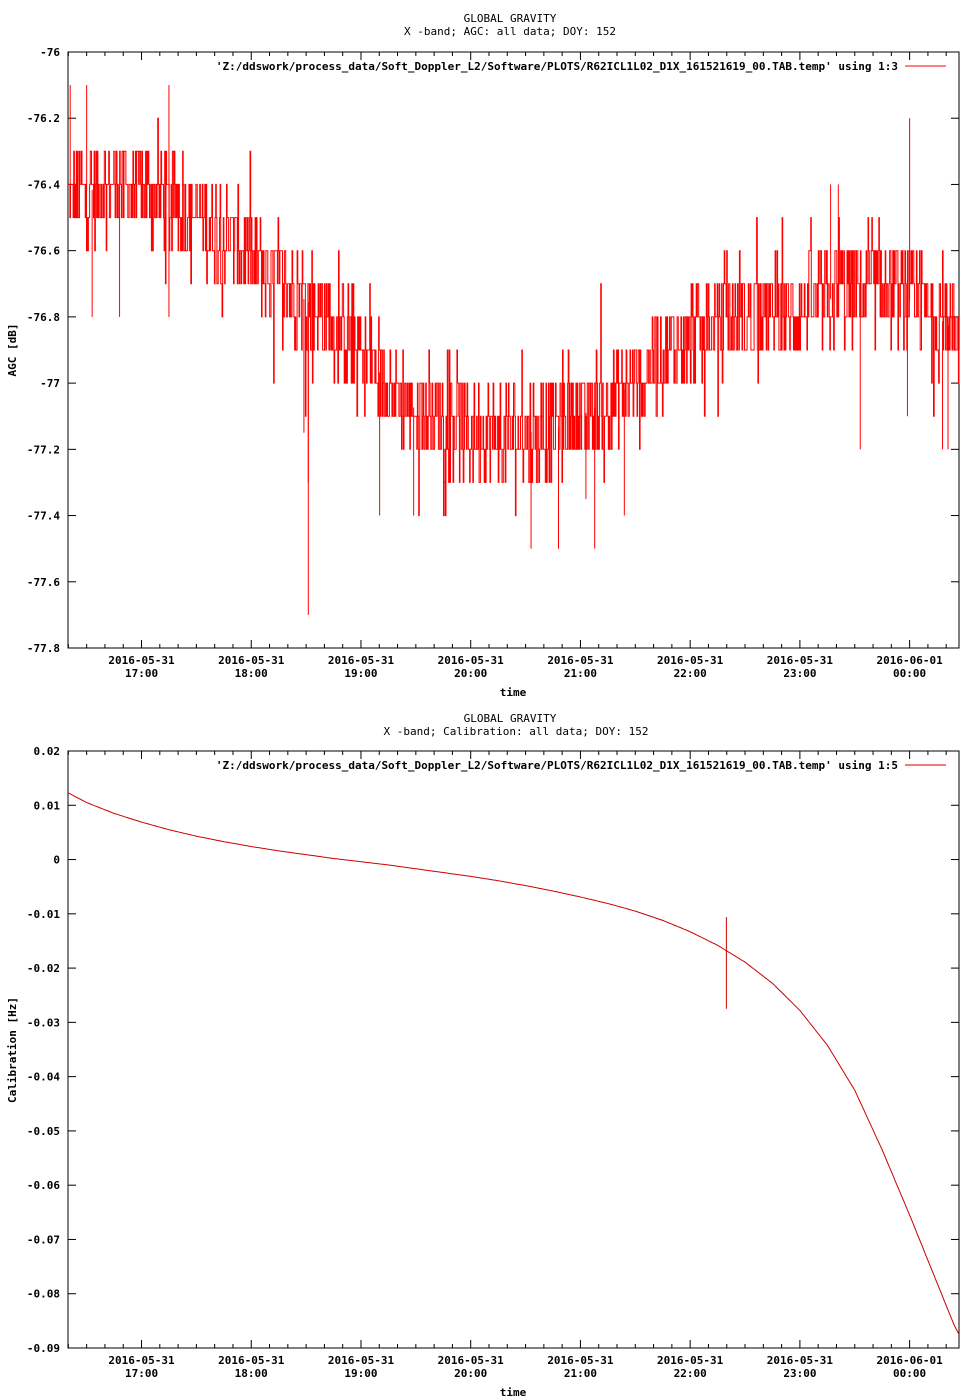  I want to click on y-tick-label: -0.06, so click(43, 1185).